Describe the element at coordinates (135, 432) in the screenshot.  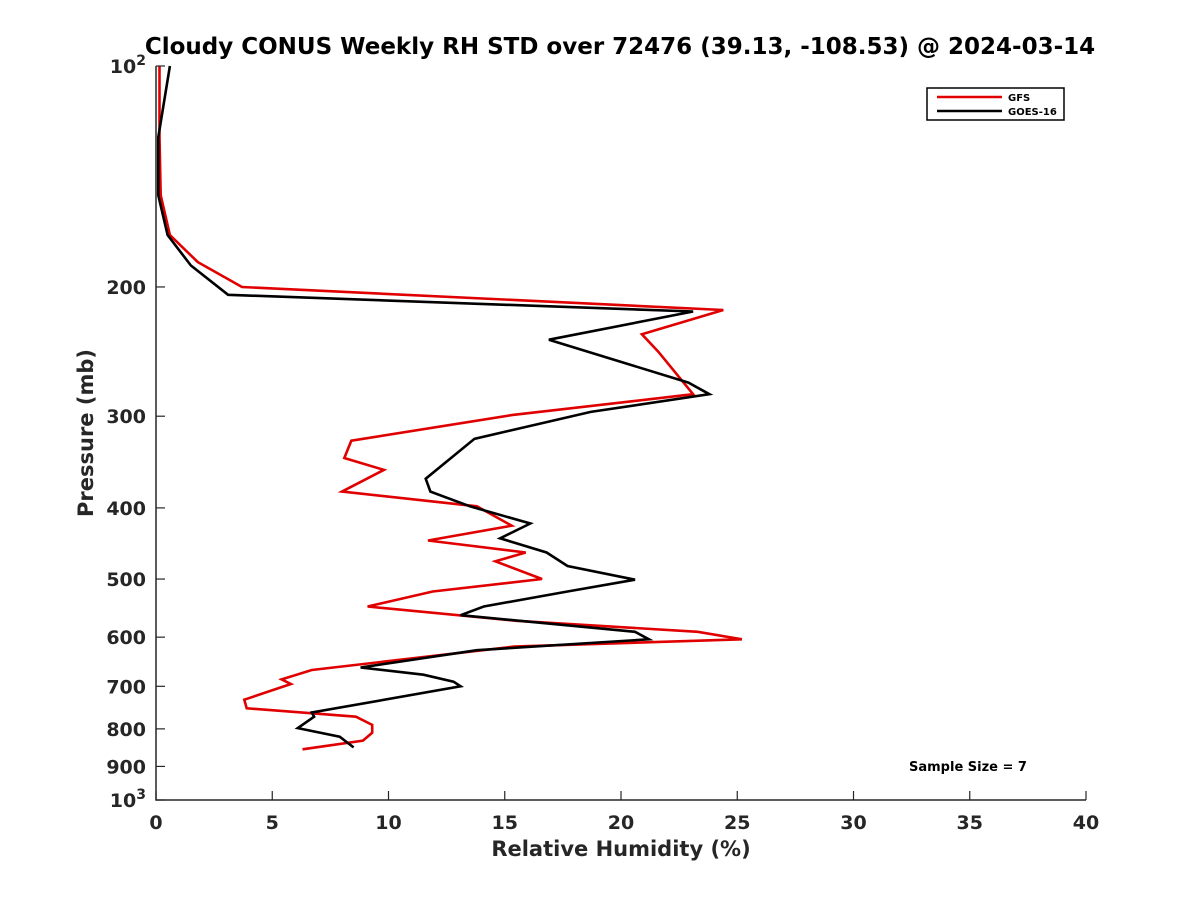
I see `y-axis-ticks: 10² 200 300 400 500 600 700 800 900 10³` at that location.